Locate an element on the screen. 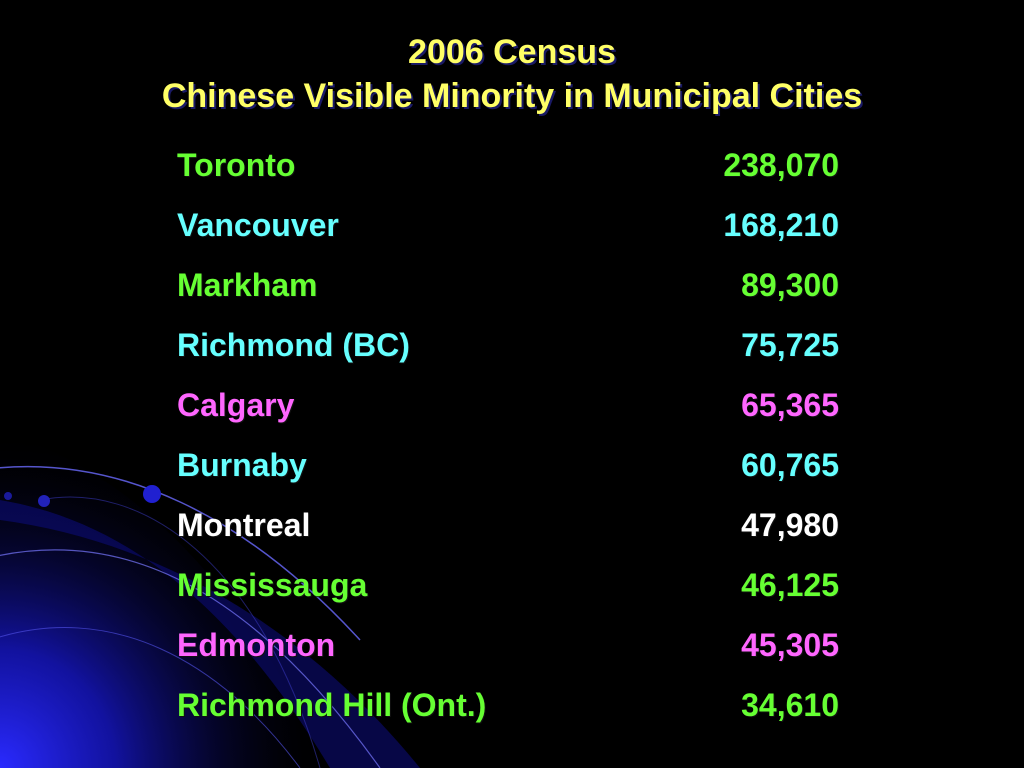  population-value: 46,125 is located at coordinates (790, 585).